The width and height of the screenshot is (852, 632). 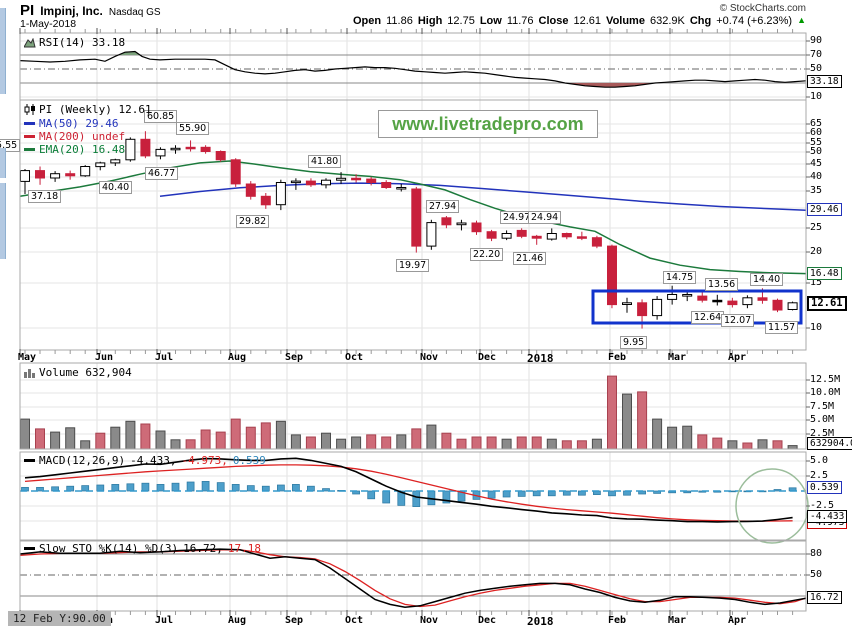 What do you see at coordinates (816, 282) in the screenshot?
I see `axis-tick-label: 15` at bounding box center [816, 282].